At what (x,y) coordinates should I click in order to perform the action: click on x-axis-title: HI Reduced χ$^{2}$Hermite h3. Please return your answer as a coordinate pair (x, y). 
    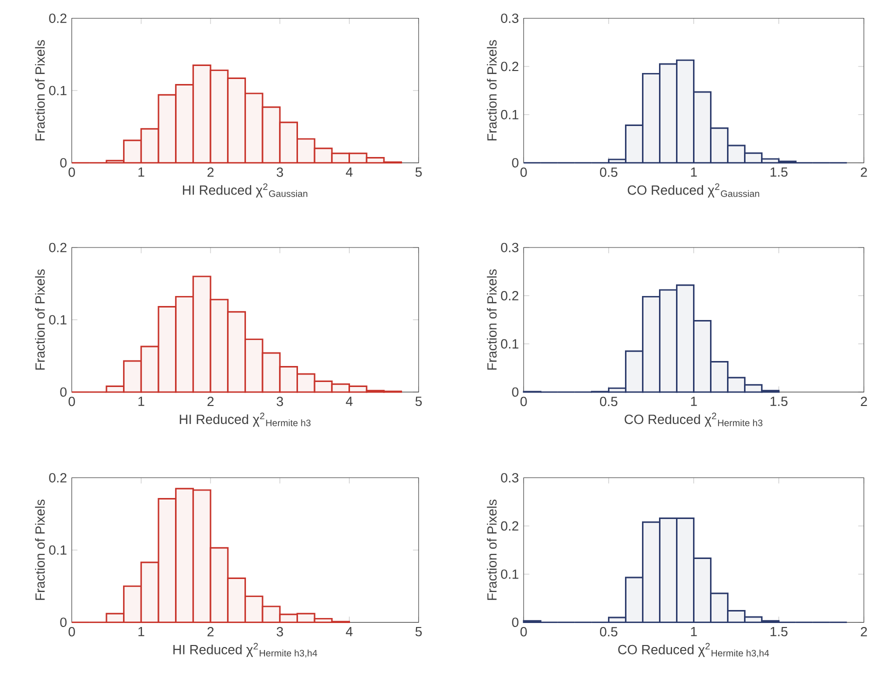
    Looking at the image, I should click on (245, 419).